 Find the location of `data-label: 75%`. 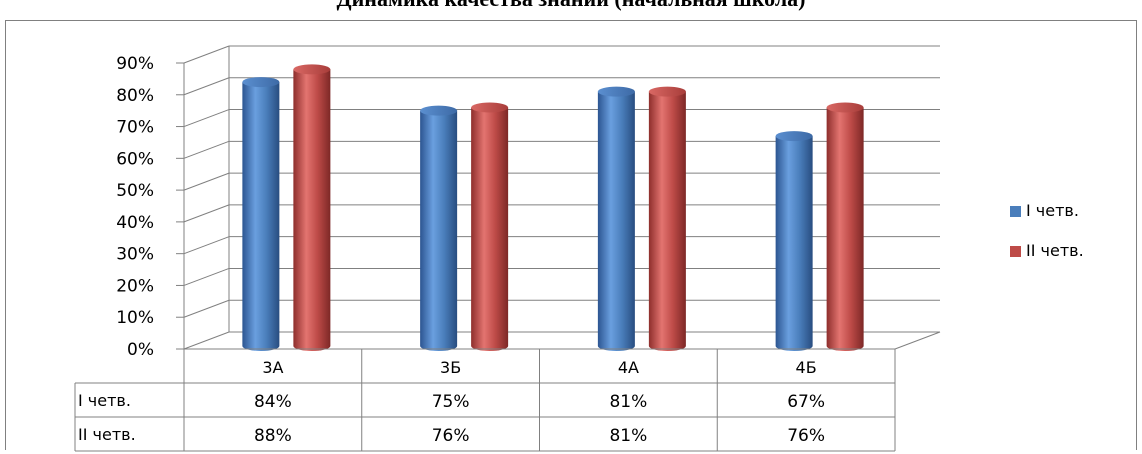

data-label: 75% is located at coordinates (451, 402).